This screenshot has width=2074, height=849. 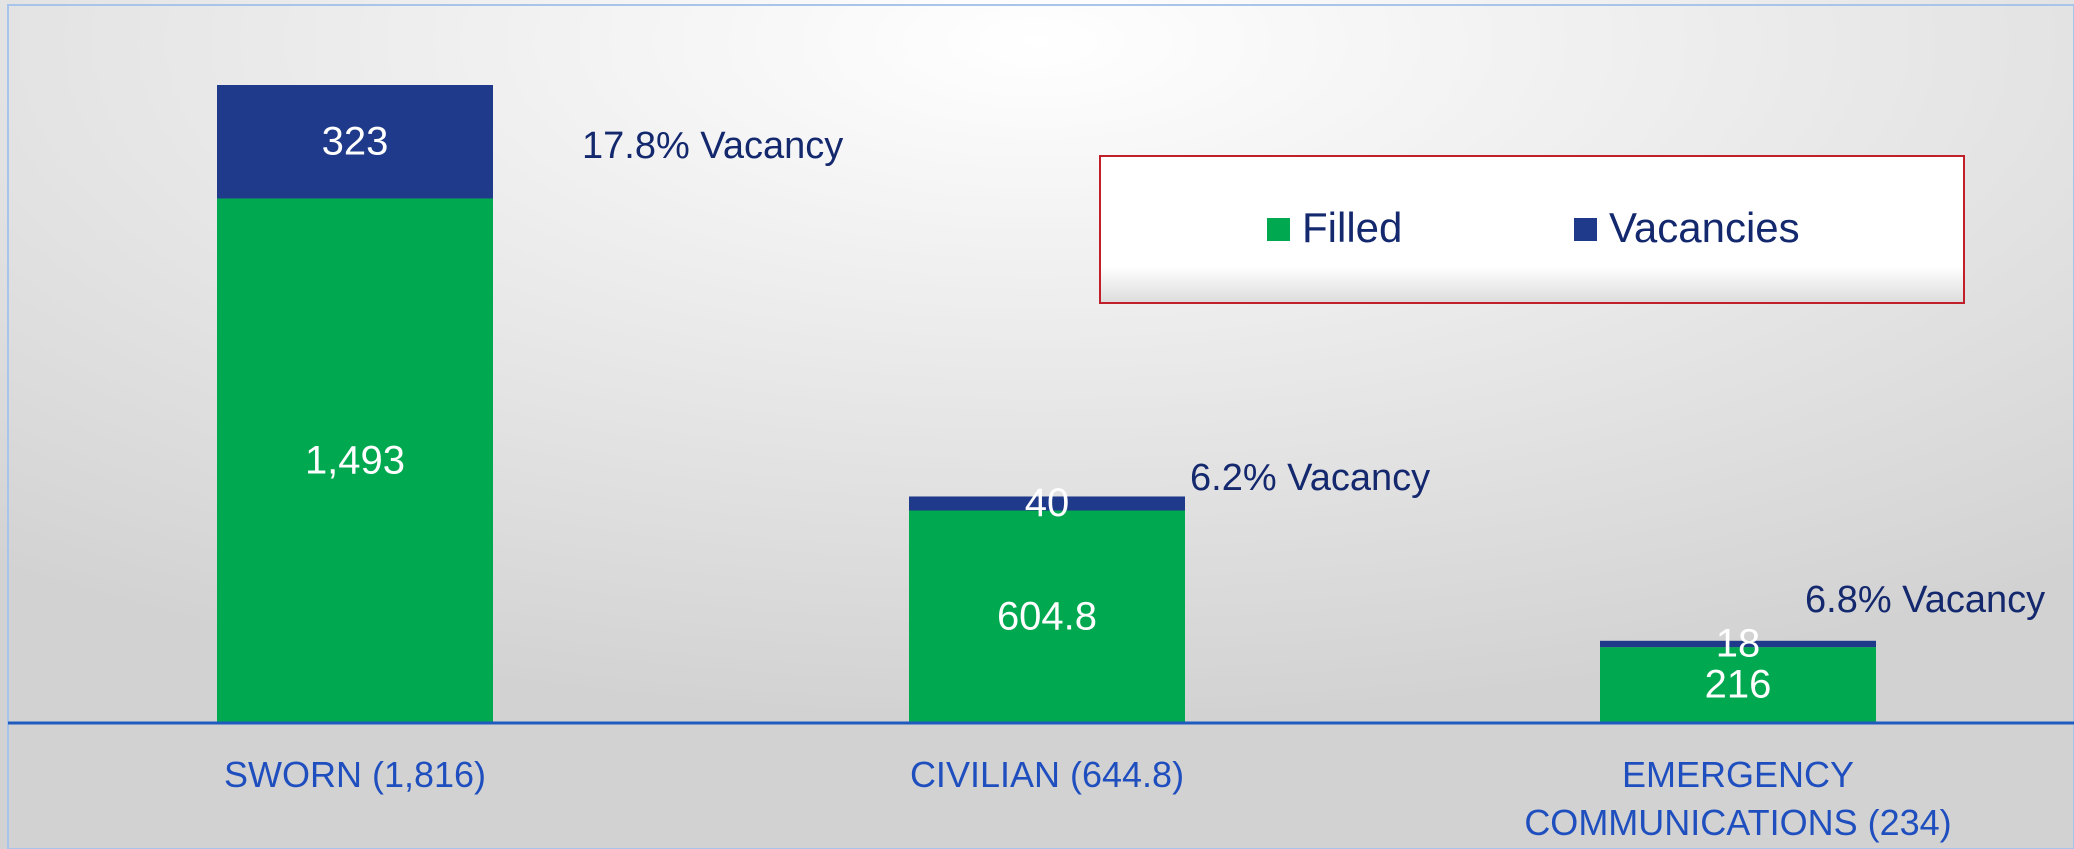 What do you see at coordinates (1310, 478) in the screenshot?
I see `annotation: 6.2% Vacancy` at bounding box center [1310, 478].